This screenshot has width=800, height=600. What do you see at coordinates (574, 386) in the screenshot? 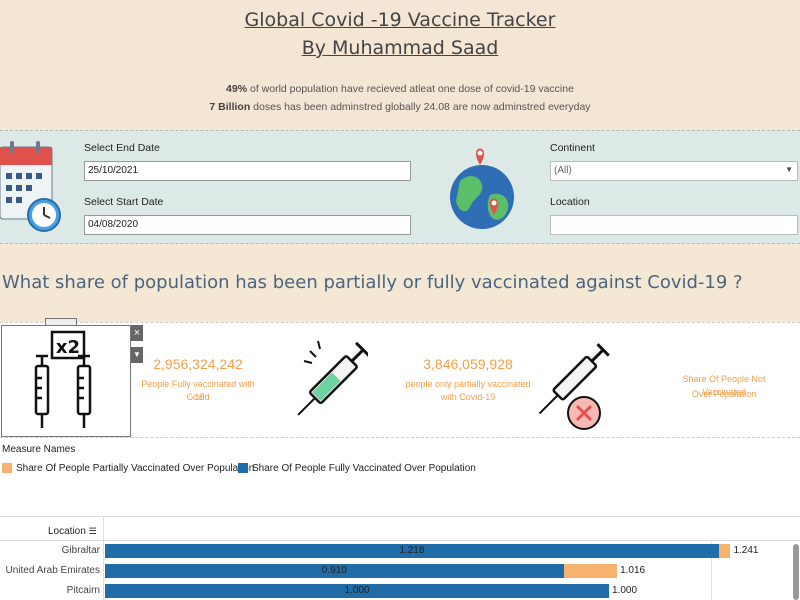
I see `not-vaccinated-icon` at bounding box center [574, 386].